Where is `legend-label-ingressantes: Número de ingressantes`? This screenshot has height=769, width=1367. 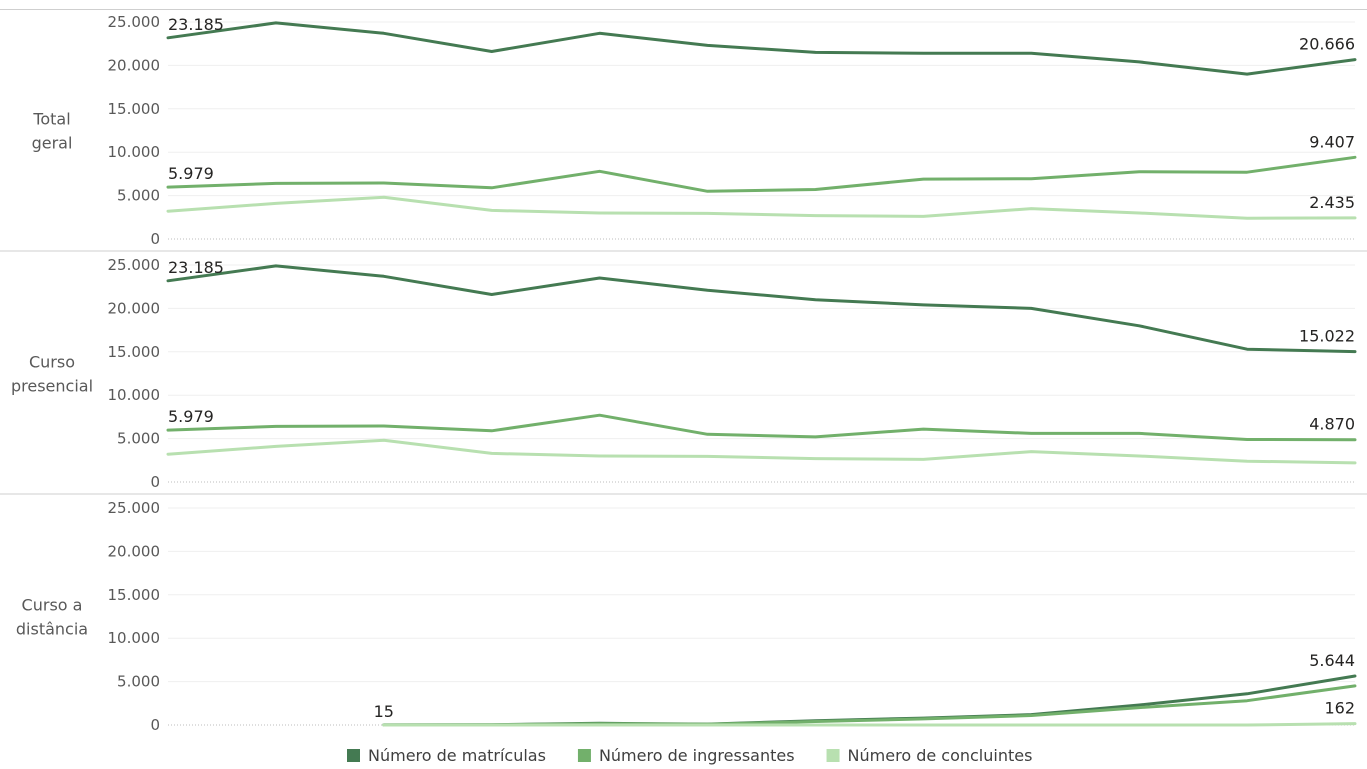 legend-label-ingressantes: Número de ingressantes is located at coordinates (697, 755).